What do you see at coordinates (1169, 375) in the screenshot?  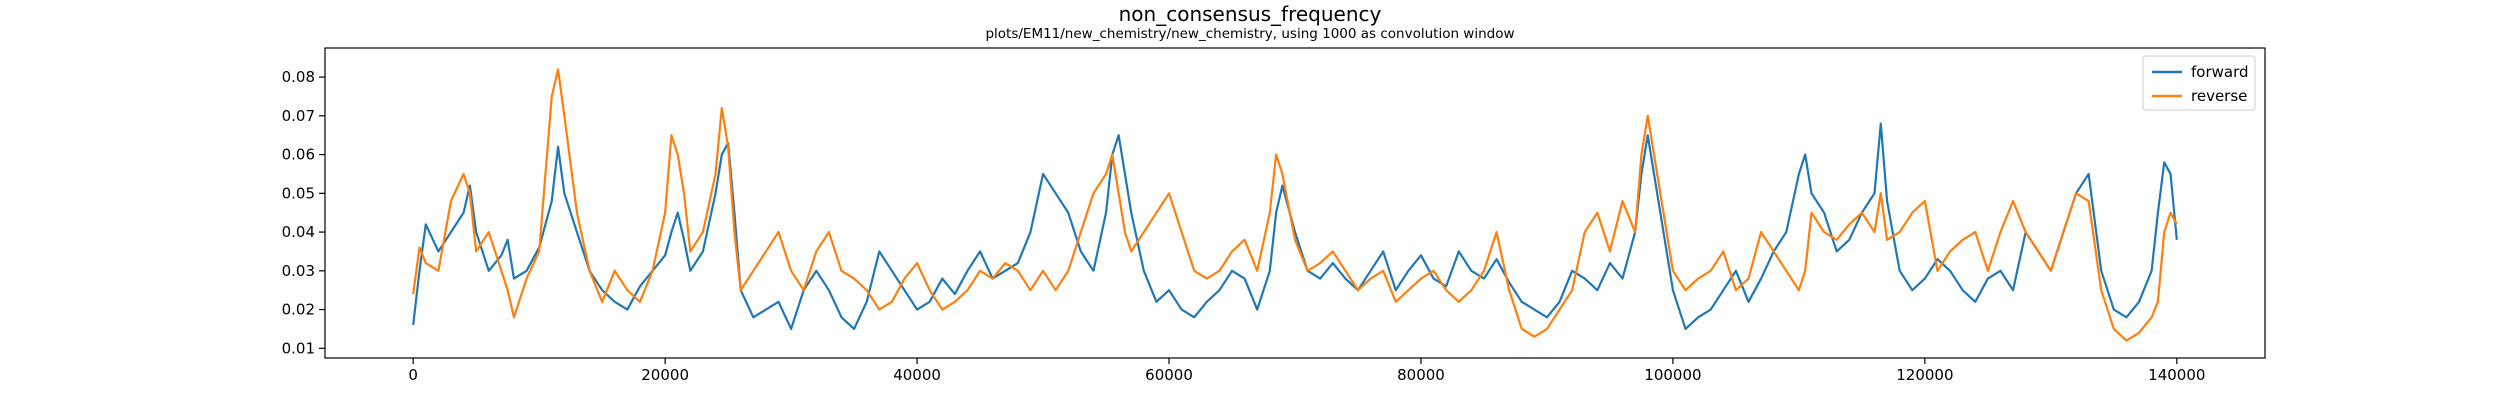 I see `x-tick-label: 60000` at bounding box center [1169, 375].